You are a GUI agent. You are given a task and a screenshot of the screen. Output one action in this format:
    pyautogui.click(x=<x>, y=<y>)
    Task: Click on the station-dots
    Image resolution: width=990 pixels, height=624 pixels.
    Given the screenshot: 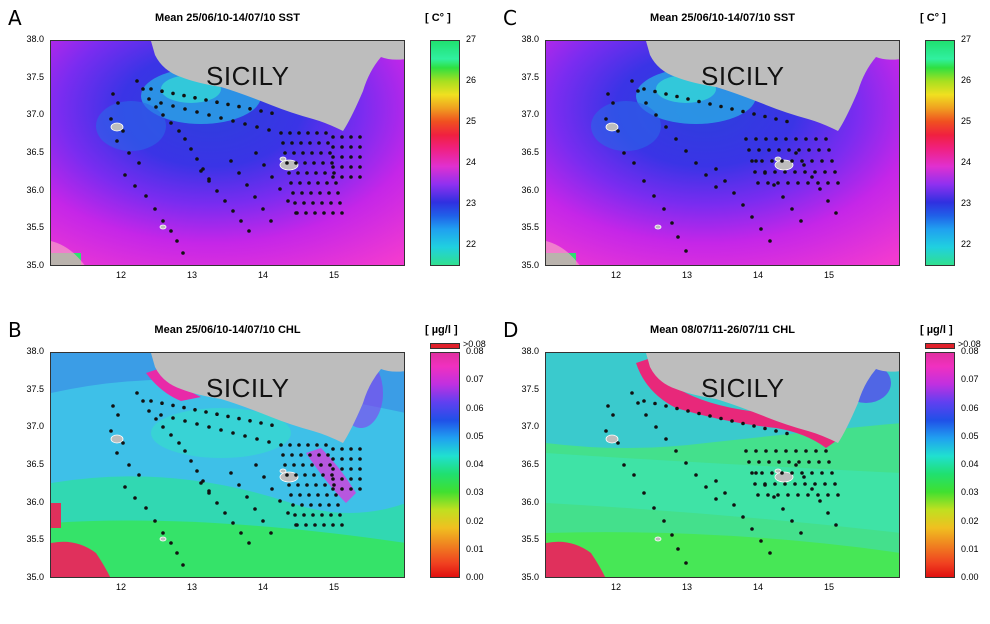 What is the action you would take?
    pyautogui.click(x=235, y=167)
    